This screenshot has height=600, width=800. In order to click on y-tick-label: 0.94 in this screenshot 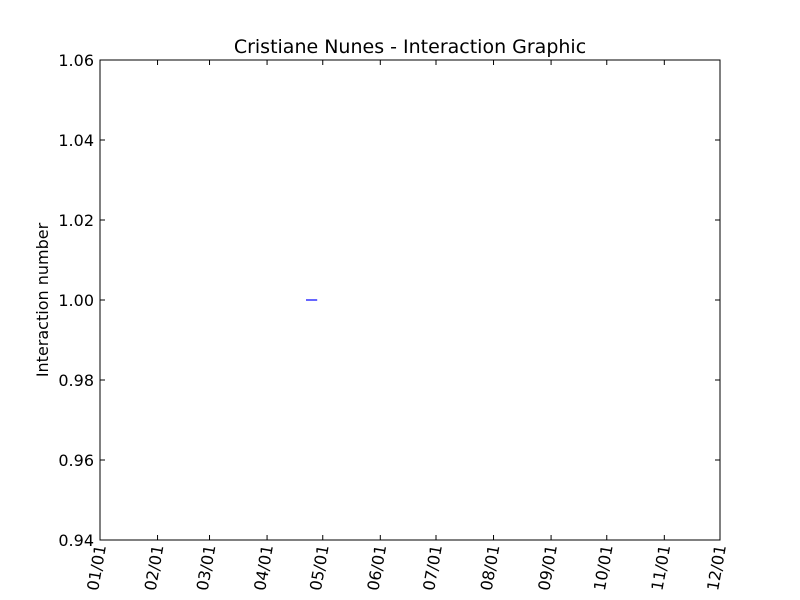, I will do `click(76, 540)`.